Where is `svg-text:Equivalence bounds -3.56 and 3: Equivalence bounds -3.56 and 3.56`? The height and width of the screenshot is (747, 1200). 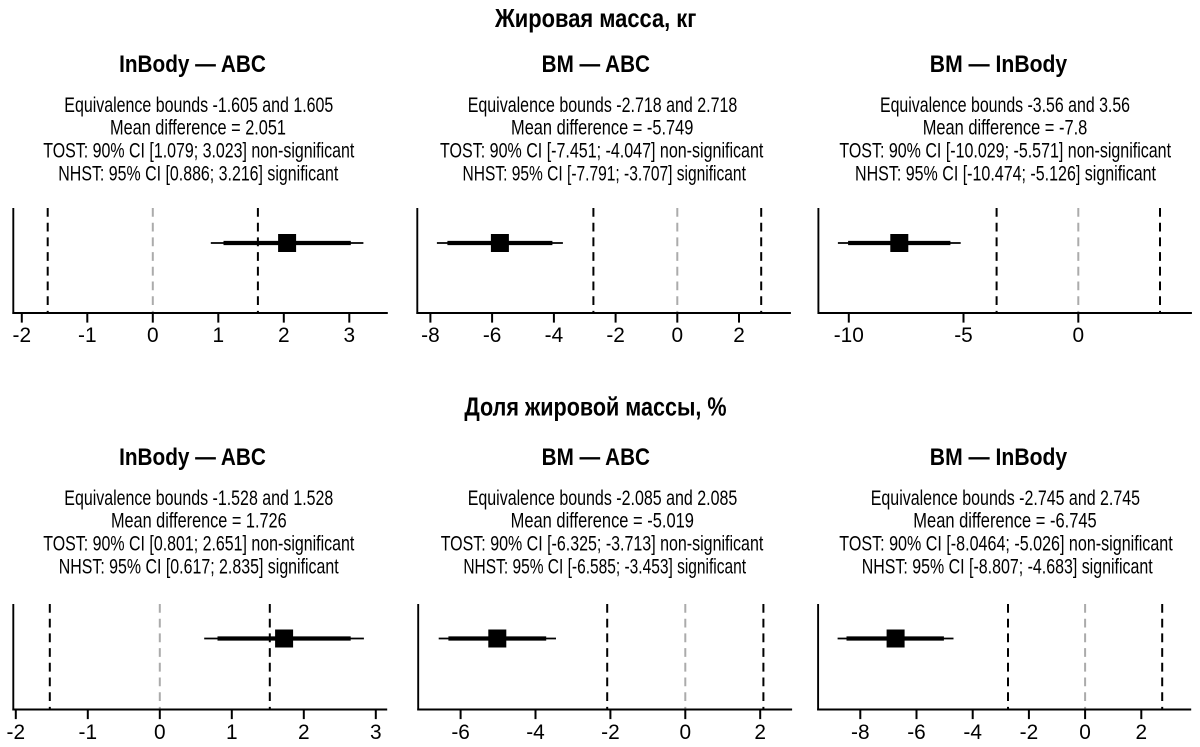
svg-text:Equivalence bounds -3.56 and 3: Equivalence bounds -3.56 and 3.56 is located at coordinates (1005, 105).